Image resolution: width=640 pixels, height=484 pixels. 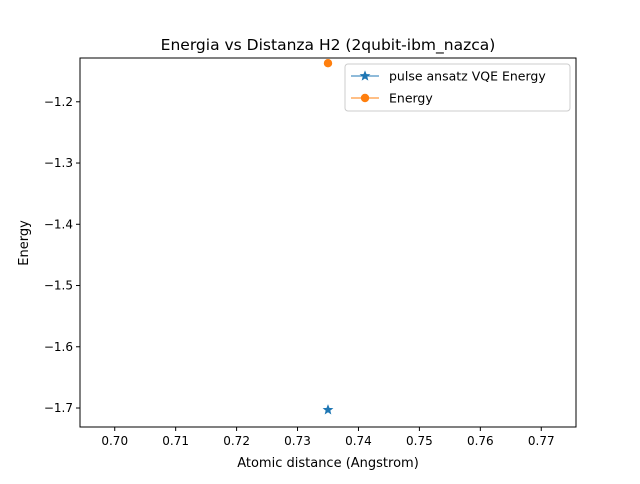 I want to click on x-axis: 0.70 0.71 0.72 0.73 0.74 0.75 0.76 0.77, so click(x=328, y=437).